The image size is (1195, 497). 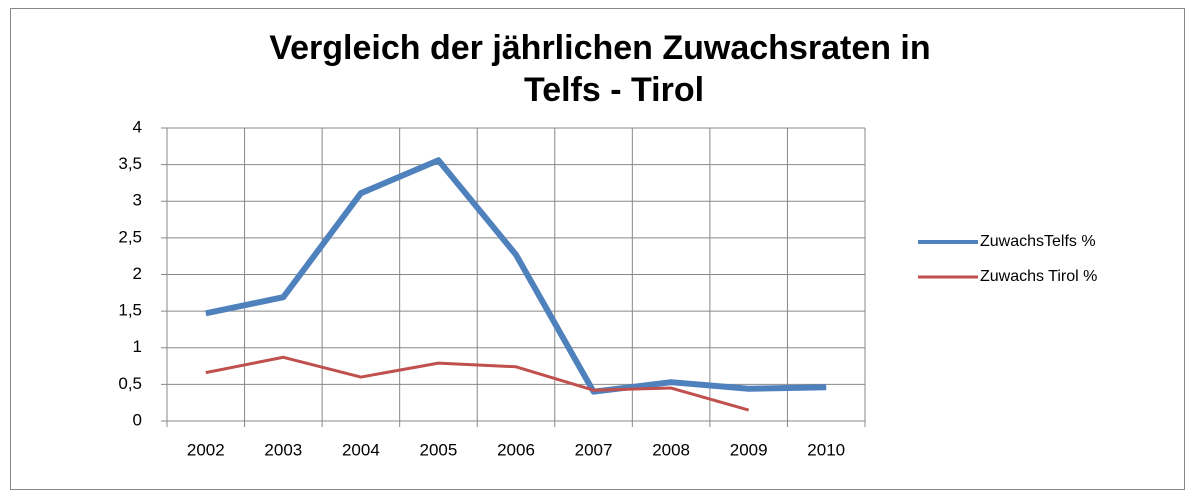 What do you see at coordinates (1038, 241) in the screenshot?
I see `legend-label: ZuwachsTelfs %` at bounding box center [1038, 241].